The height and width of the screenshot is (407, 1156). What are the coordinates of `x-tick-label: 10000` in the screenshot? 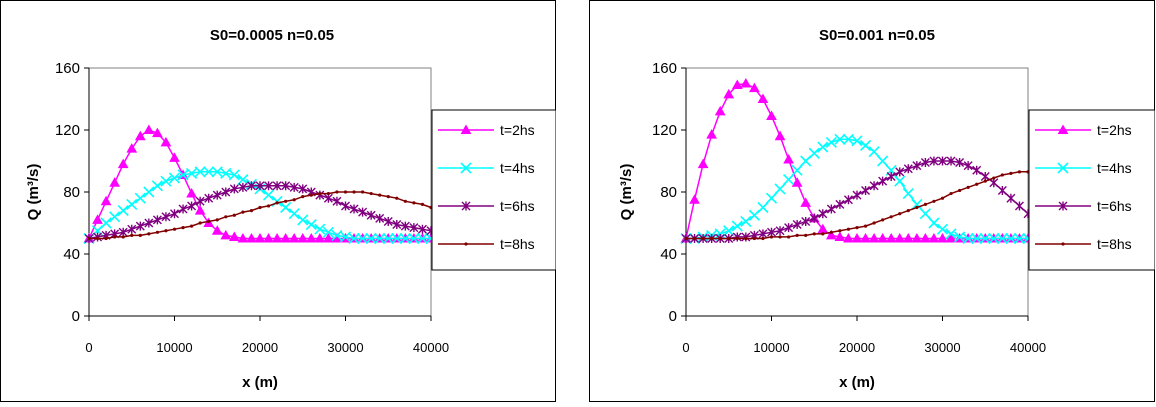 It's located at (771, 347).